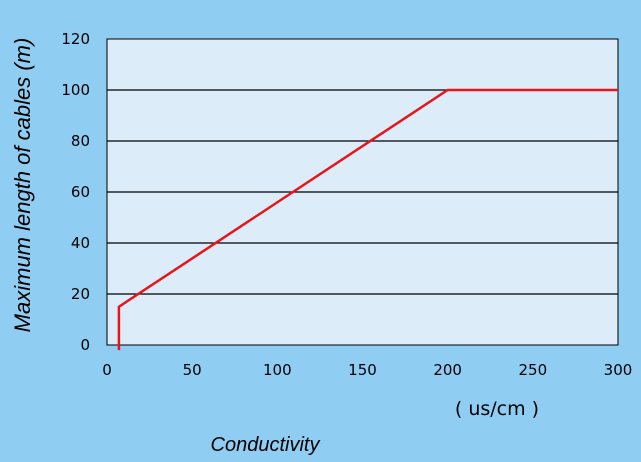 The width and height of the screenshot is (641, 462). Describe the element at coordinates (497, 409) in the screenshot. I see `x-axis-unit: ( us/cm )` at that location.